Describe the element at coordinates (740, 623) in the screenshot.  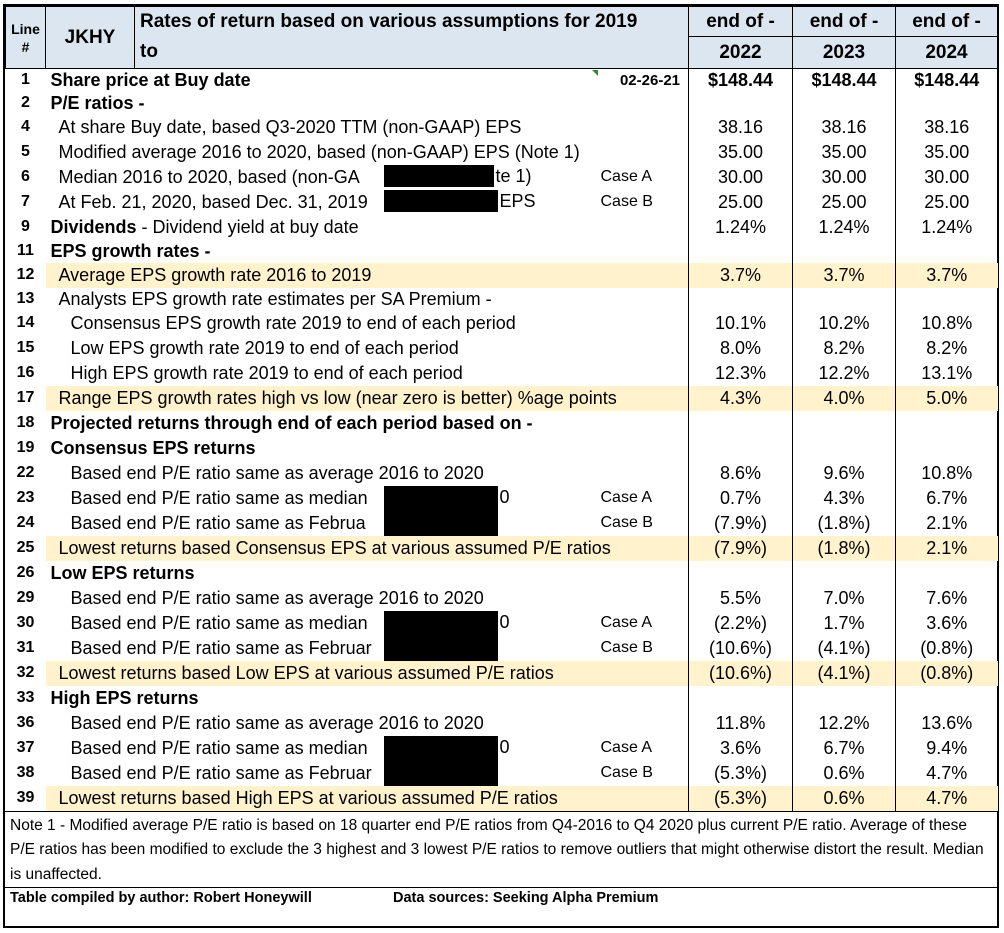
I see `value-cell-2022: (2.2%)` at that location.